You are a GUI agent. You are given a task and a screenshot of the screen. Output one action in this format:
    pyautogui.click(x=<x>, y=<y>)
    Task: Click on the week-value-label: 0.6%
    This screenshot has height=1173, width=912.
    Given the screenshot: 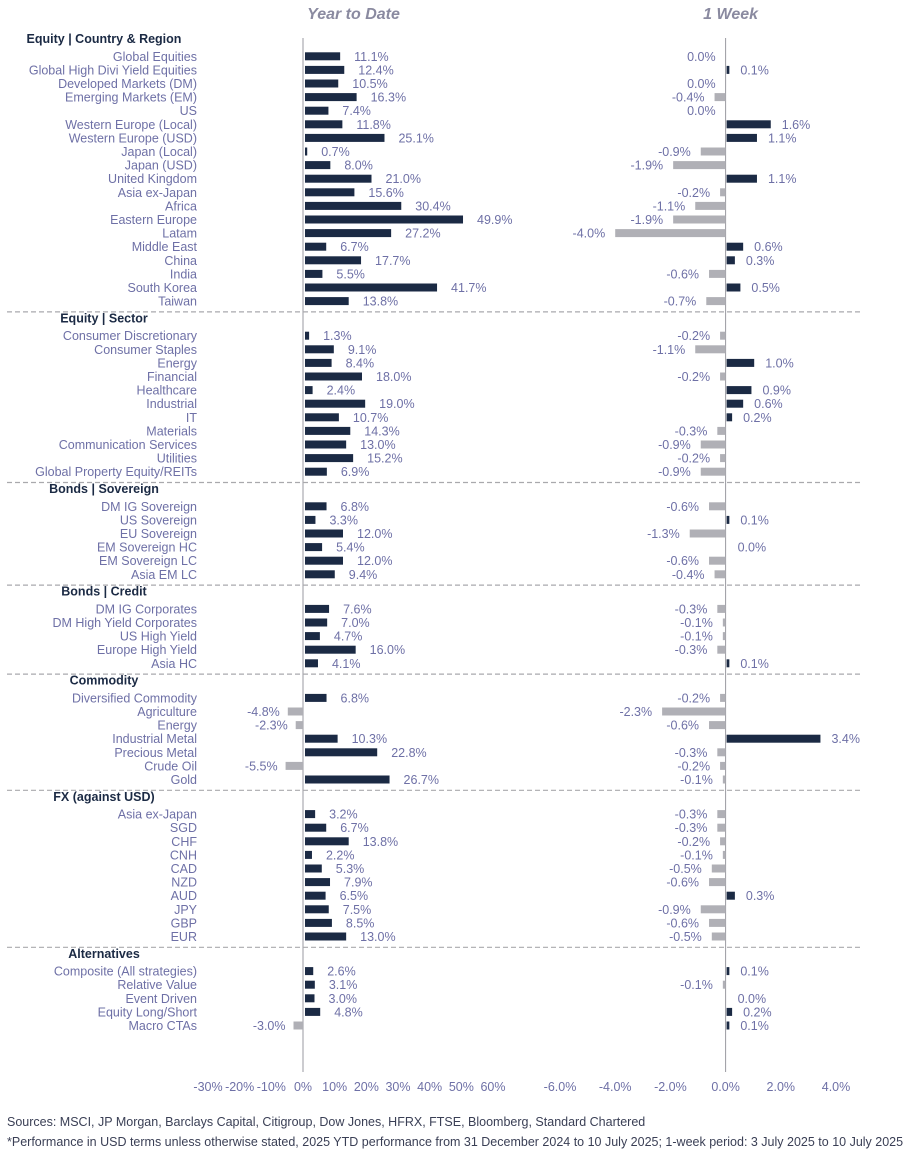 What is the action you would take?
    pyautogui.click(x=768, y=247)
    